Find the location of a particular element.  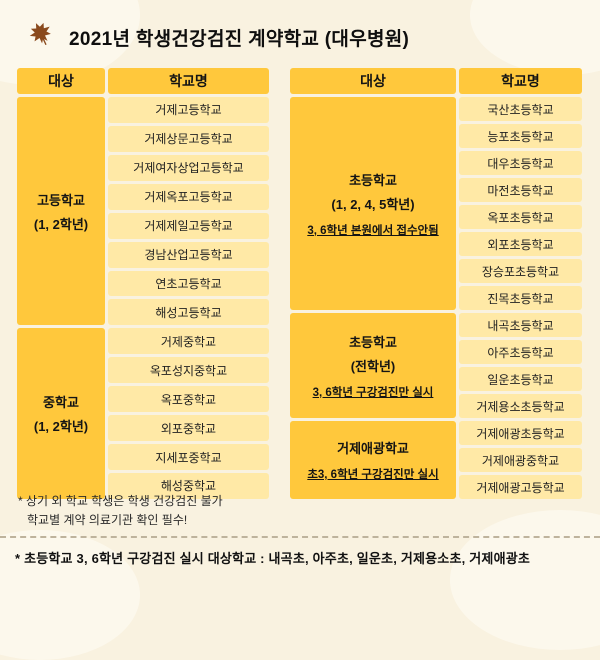

table-row: 고등학교 (1, 2학년) 거제고등학교 is located at coordinates (143, 211).